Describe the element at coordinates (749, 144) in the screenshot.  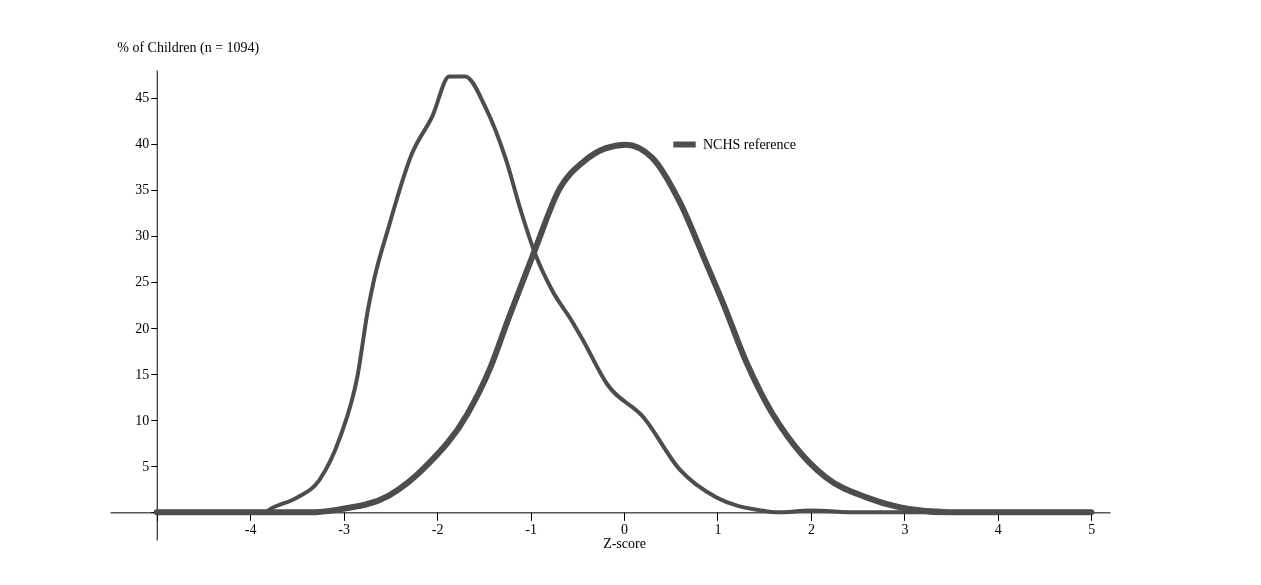
I see `legend-label: NCHS reference` at that location.